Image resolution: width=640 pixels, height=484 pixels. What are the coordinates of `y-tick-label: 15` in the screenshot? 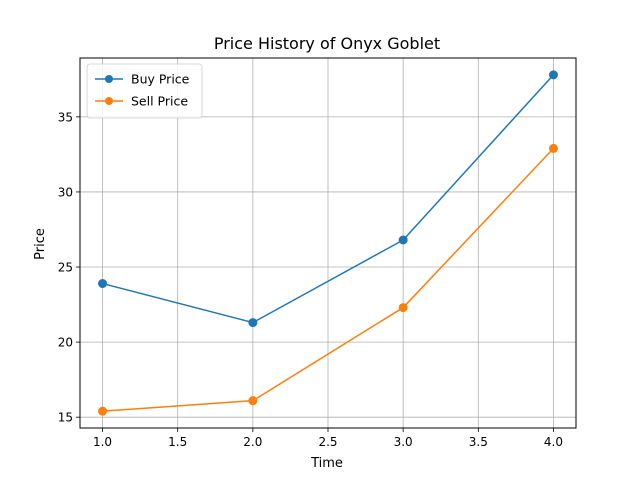 It's located at (65, 418).